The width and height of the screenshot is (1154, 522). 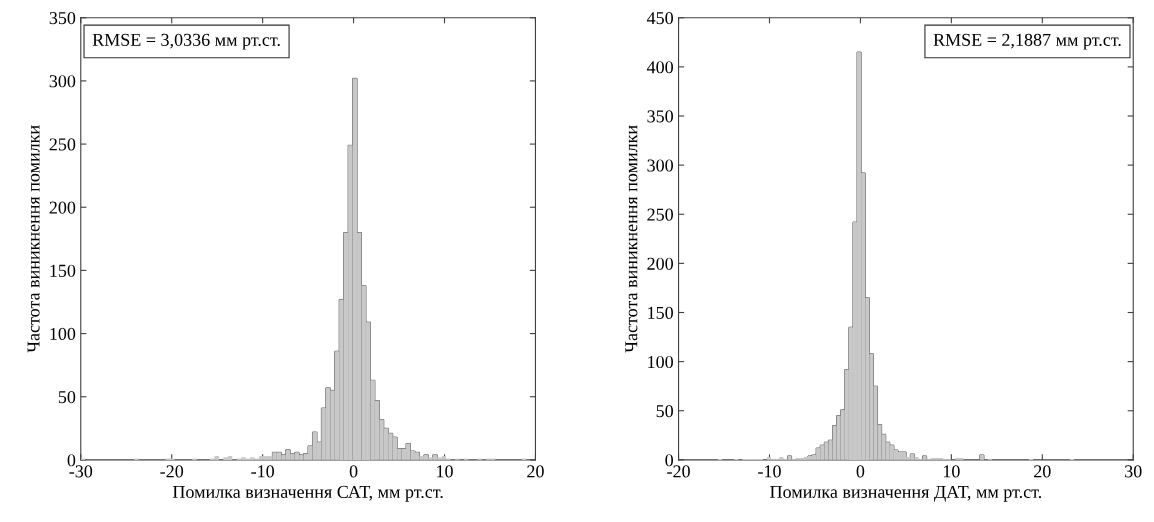 What do you see at coordinates (659, 67) in the screenshot?
I see `y-tick-label: 400` at bounding box center [659, 67].